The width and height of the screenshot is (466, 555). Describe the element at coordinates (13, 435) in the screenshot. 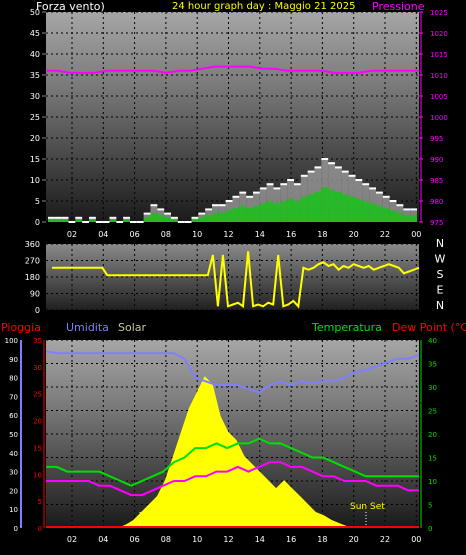

I see `humidity-tick-label: 50` at that location.